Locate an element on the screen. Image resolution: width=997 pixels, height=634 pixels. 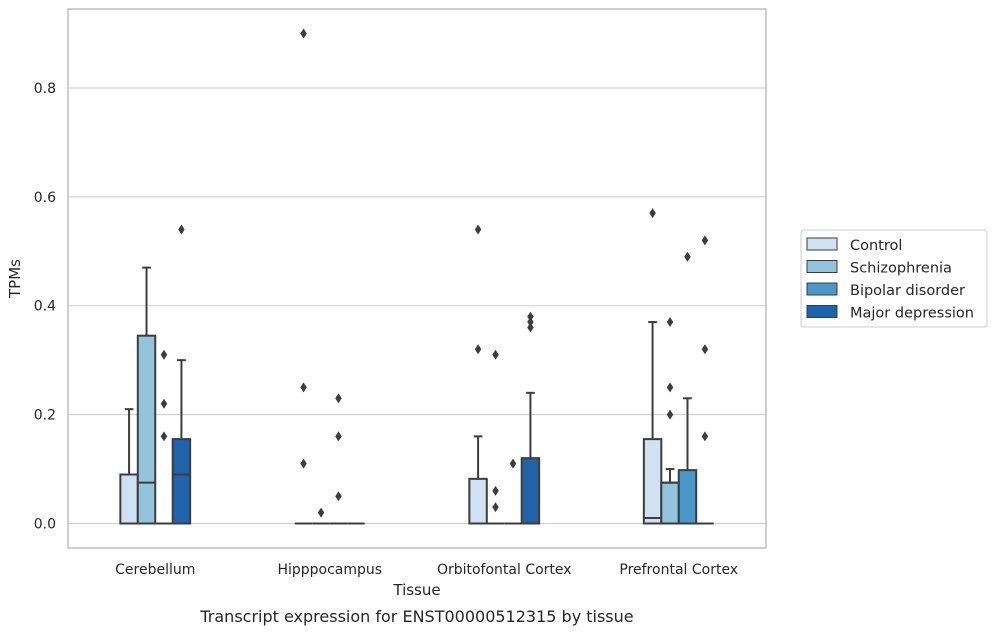
y-tick-label: 0.4 is located at coordinates (45, 307).